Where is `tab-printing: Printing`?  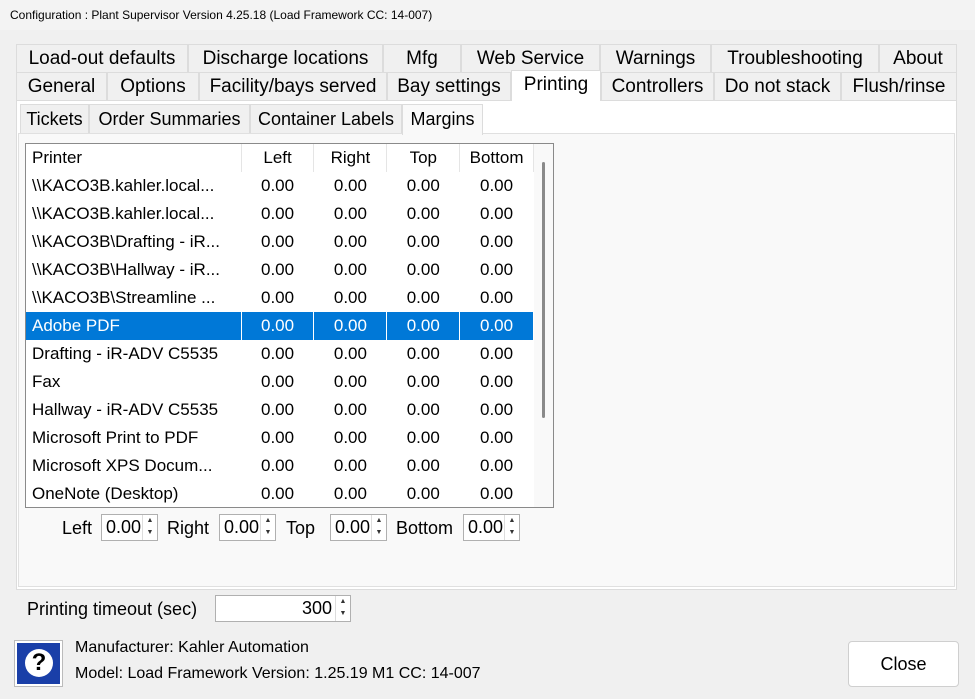 tab-printing: Printing is located at coordinates (556, 85).